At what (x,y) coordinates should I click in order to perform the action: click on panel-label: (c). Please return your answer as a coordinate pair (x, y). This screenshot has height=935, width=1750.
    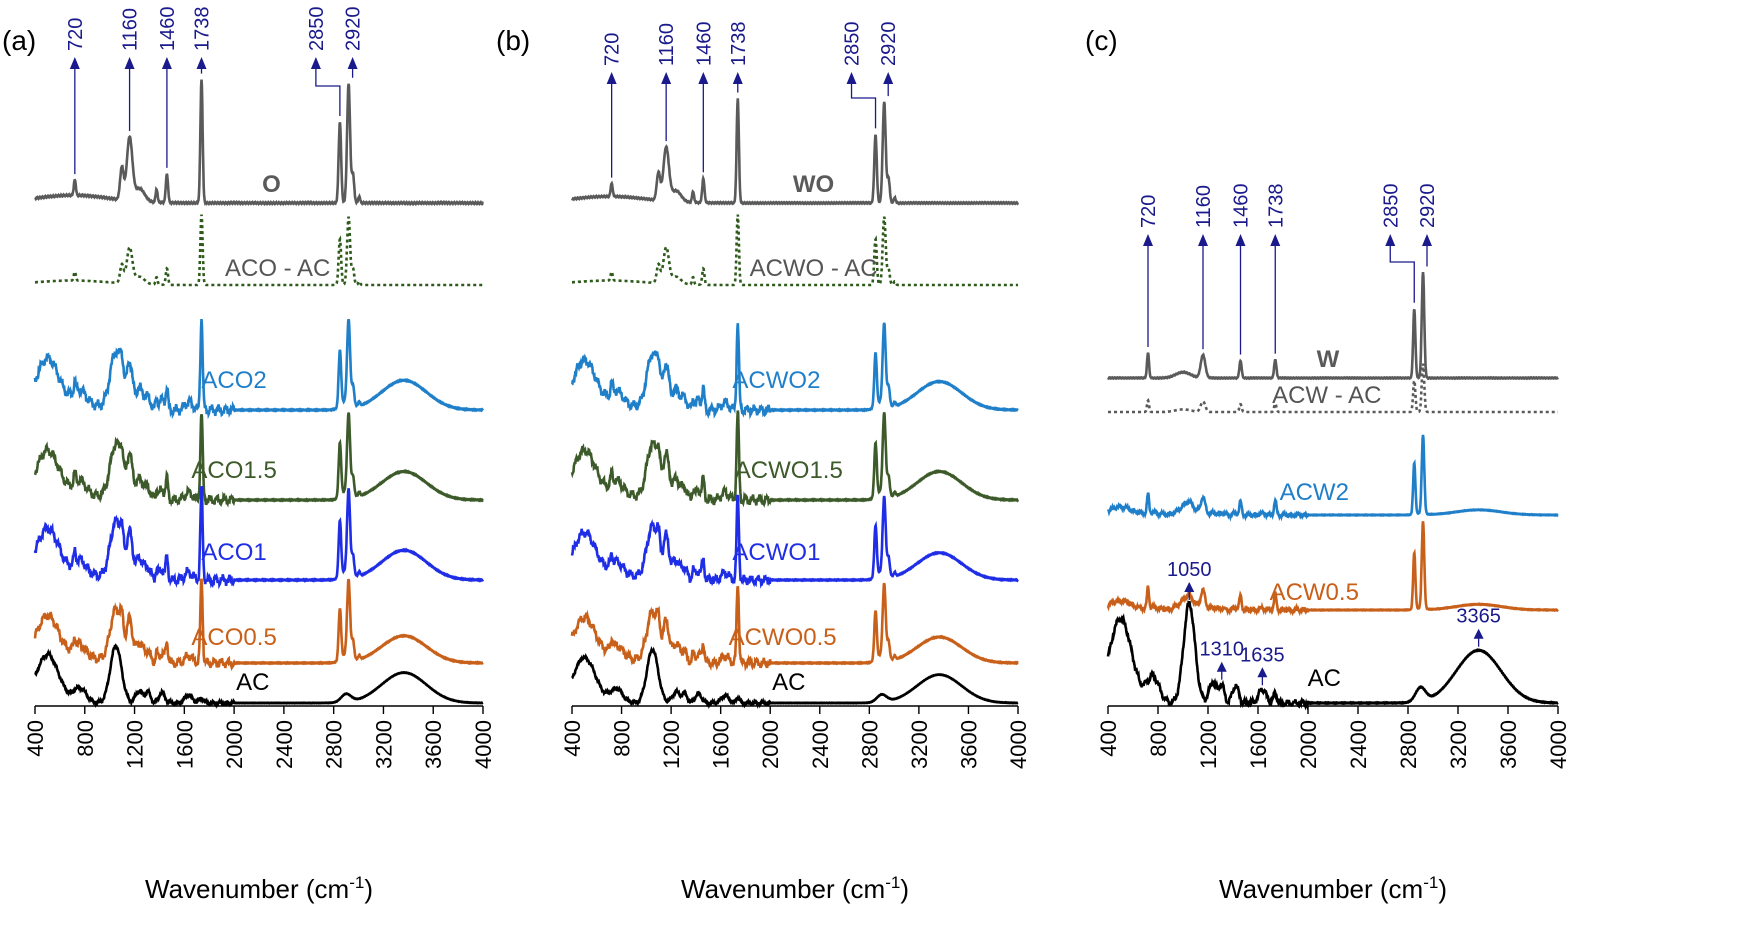
    Looking at the image, I should click on (1101, 40).